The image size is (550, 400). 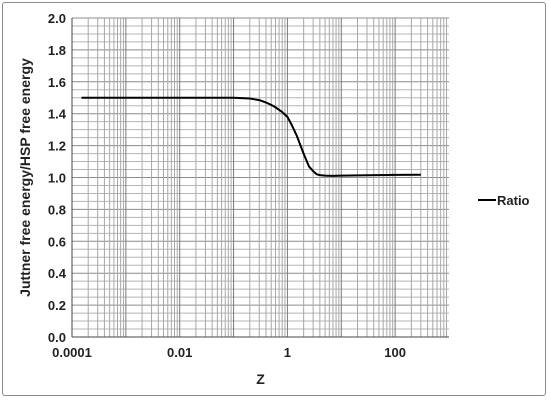 What do you see at coordinates (513, 200) in the screenshot?
I see `legend-label-ratio: Ratio` at bounding box center [513, 200].